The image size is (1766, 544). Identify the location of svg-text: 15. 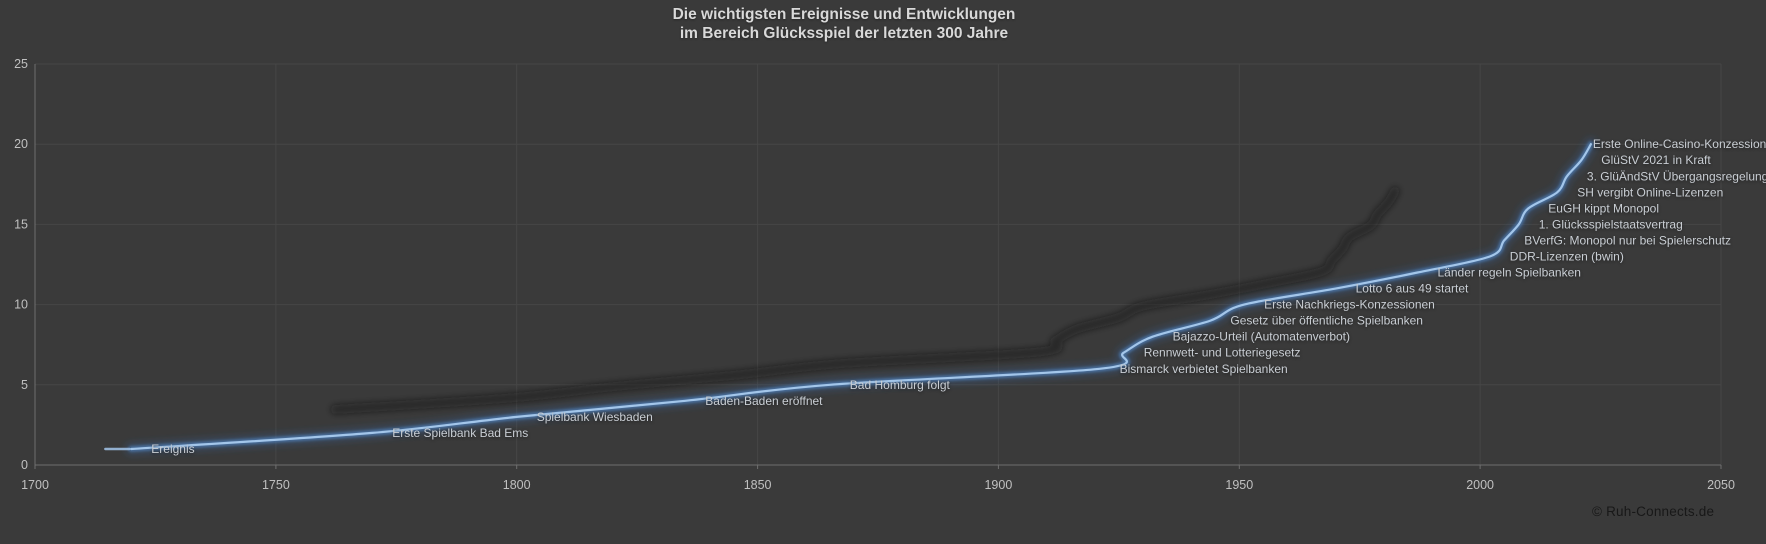
(21, 224).